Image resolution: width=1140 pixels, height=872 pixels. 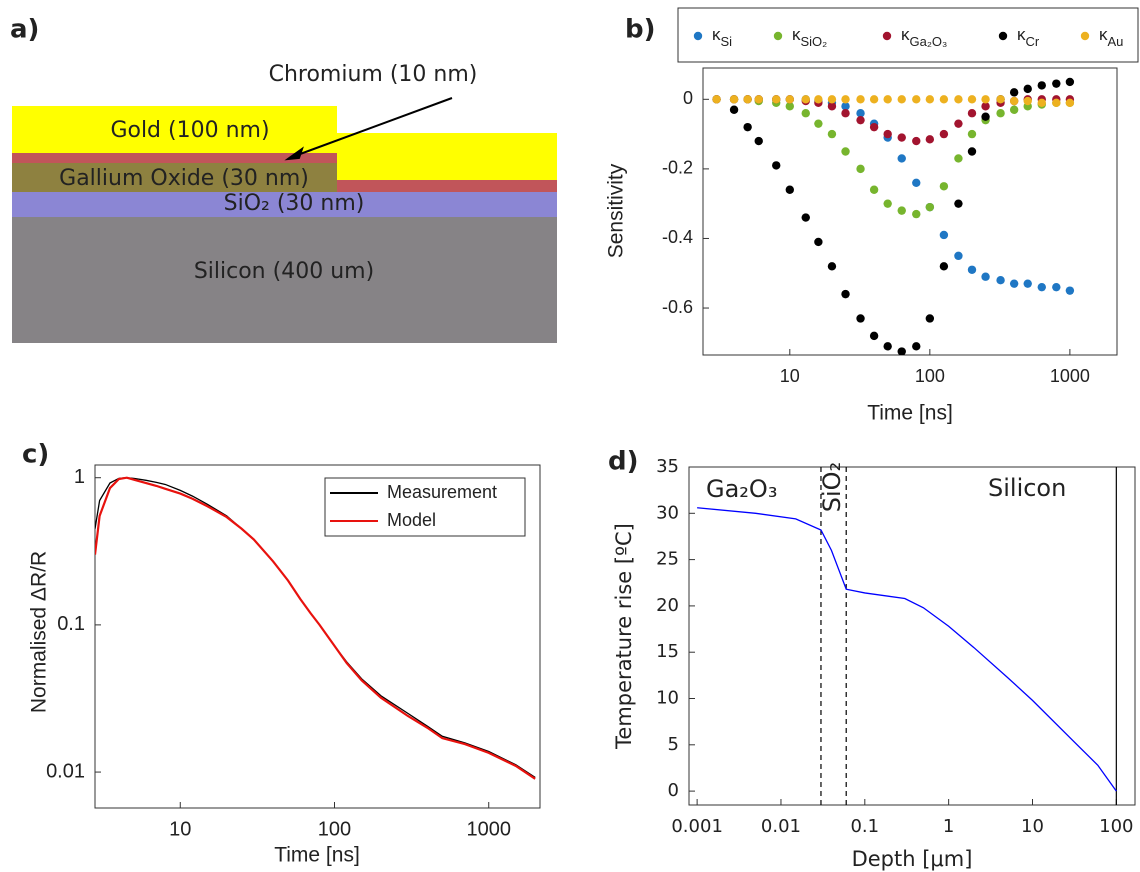 I want to click on y-tick-label: -0.4, so click(x=677, y=237).